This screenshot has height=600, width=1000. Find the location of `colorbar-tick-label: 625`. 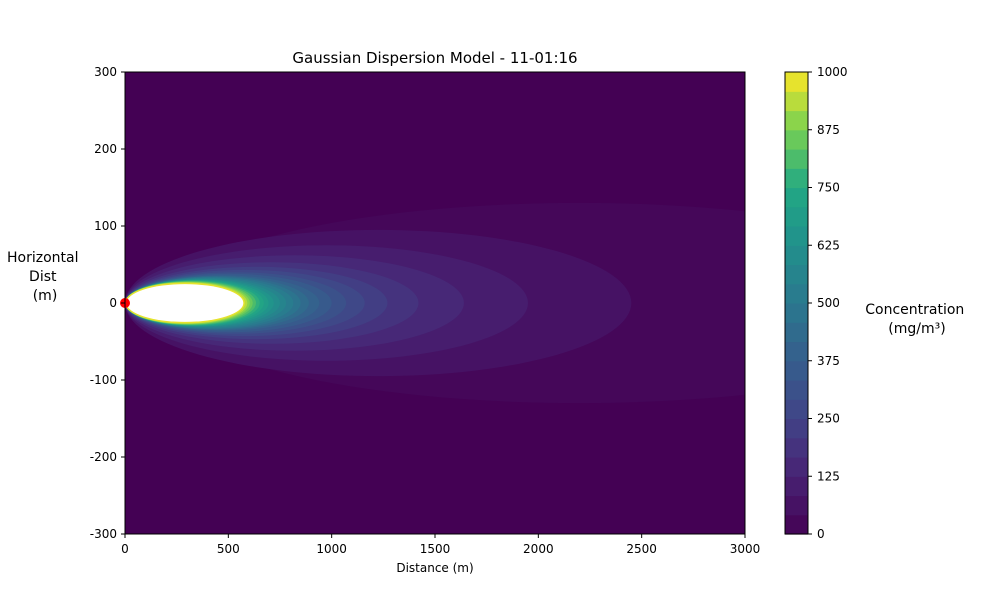

colorbar-tick-label: 625 is located at coordinates (828, 245).